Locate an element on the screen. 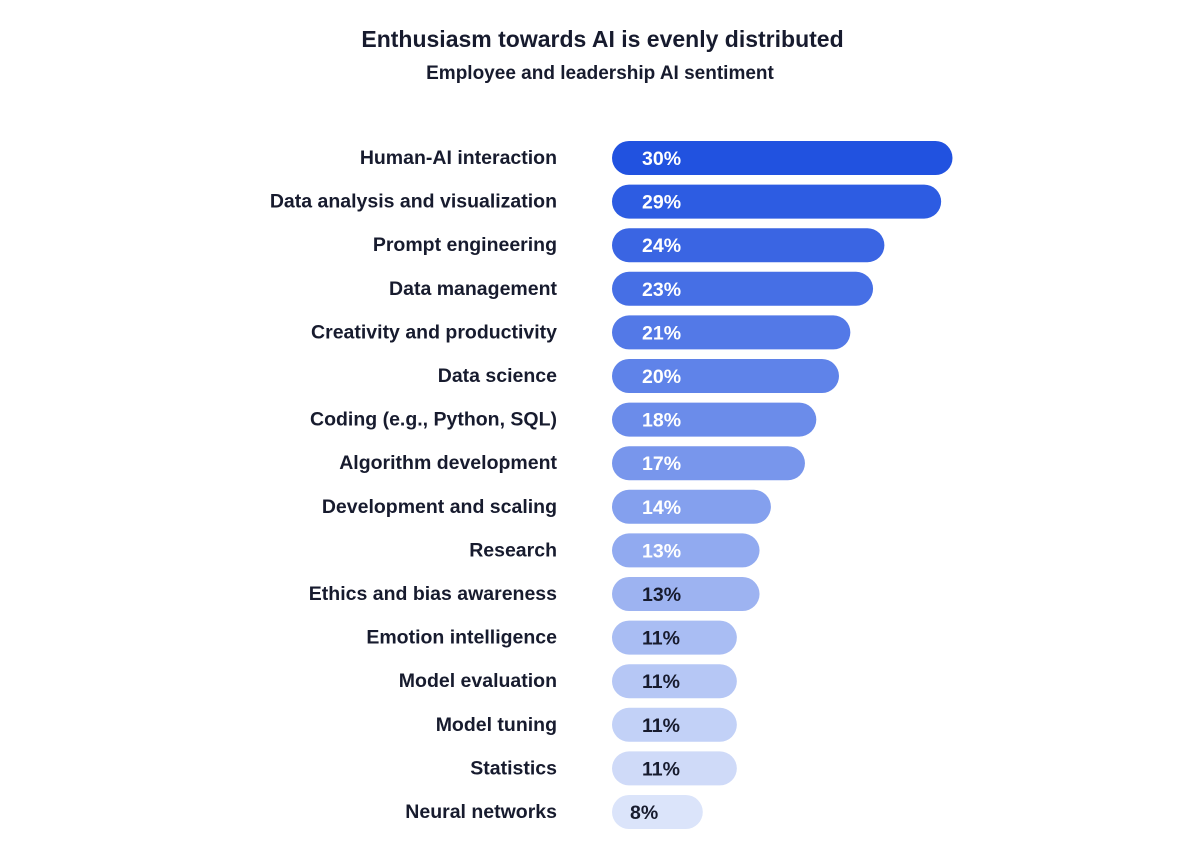 The height and width of the screenshot is (865, 1200). category-label: Data management is located at coordinates (473, 289).